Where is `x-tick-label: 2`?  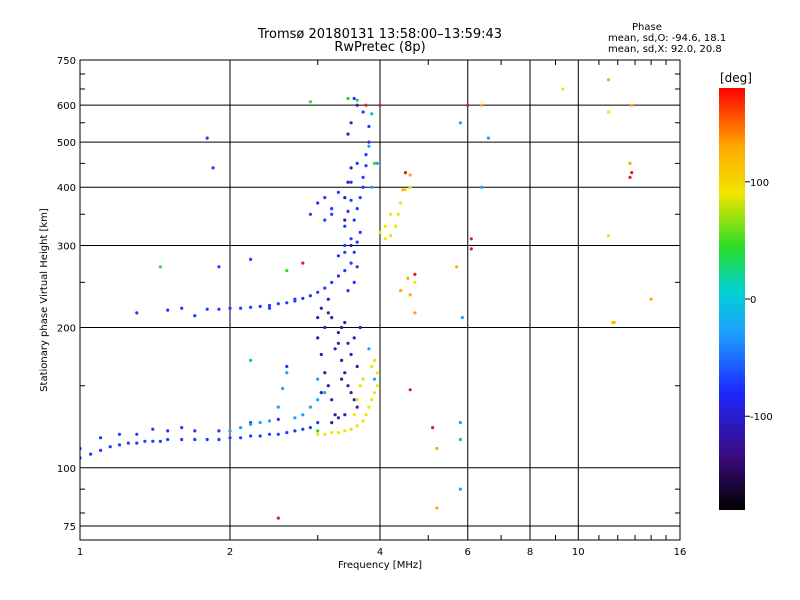 x-tick-label: 2 is located at coordinates (230, 552).